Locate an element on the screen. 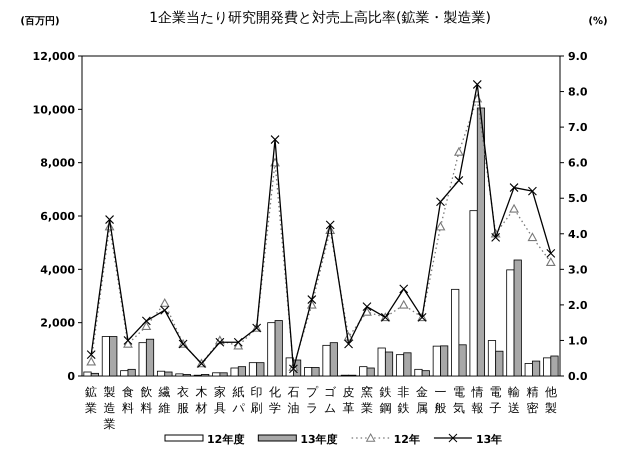  x-tick-label: 一般 is located at coordinates (440, 400).